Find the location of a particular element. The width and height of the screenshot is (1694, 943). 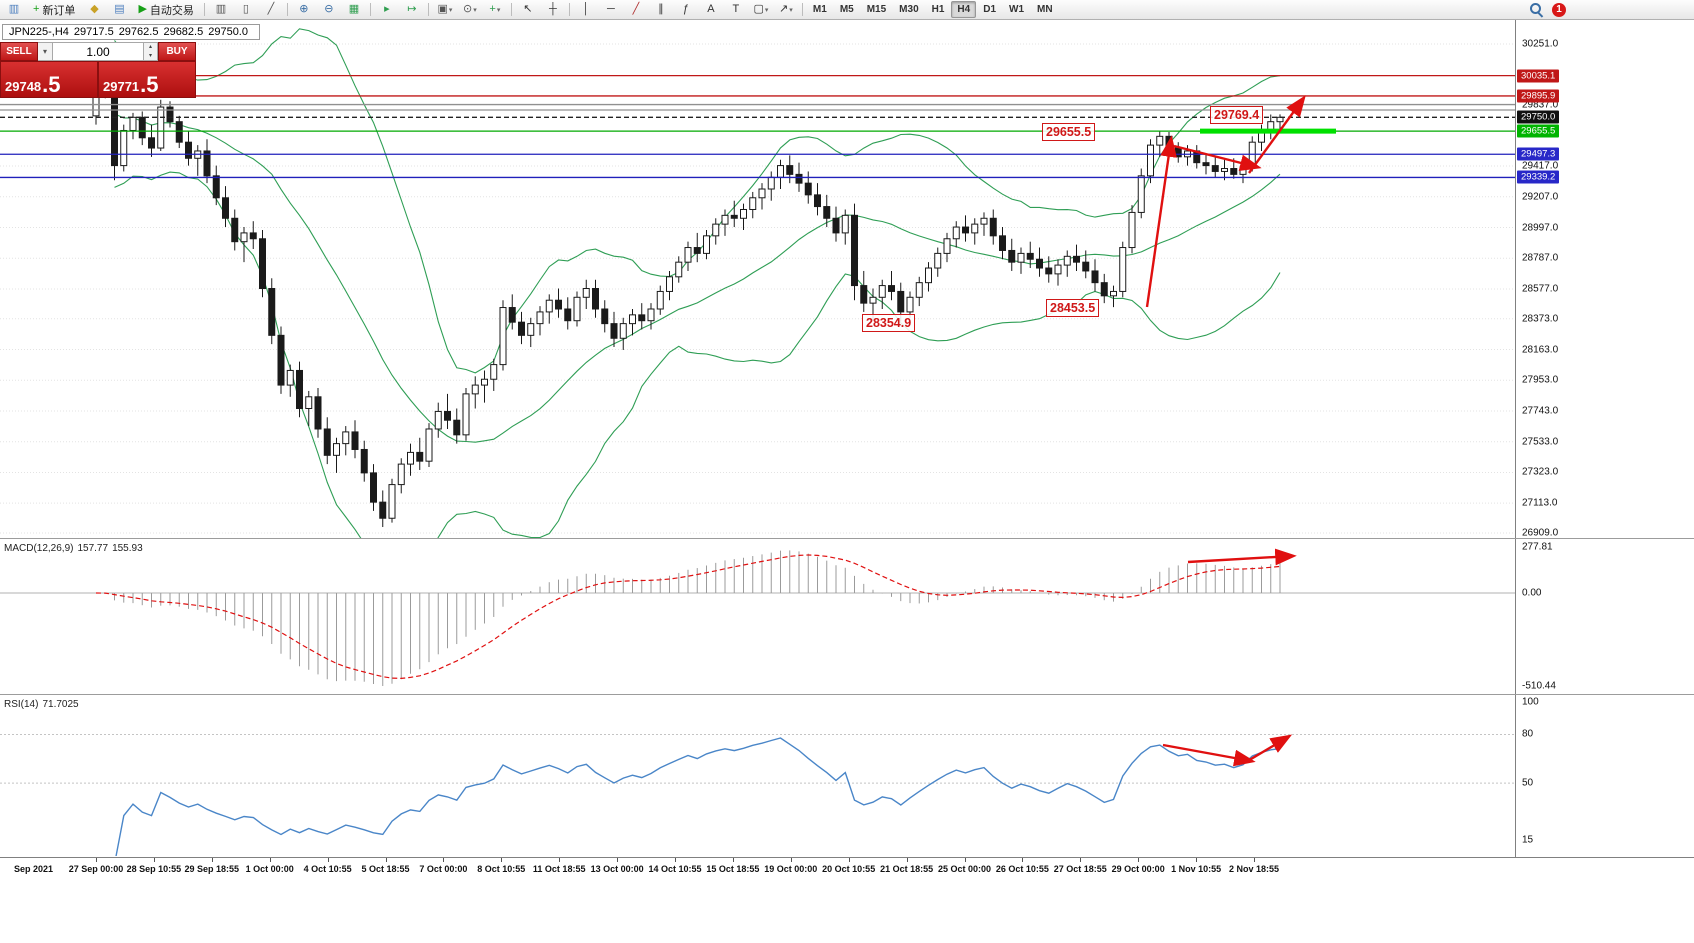

volume-stepper: ▴ ▾ is located at coordinates (151, 51).